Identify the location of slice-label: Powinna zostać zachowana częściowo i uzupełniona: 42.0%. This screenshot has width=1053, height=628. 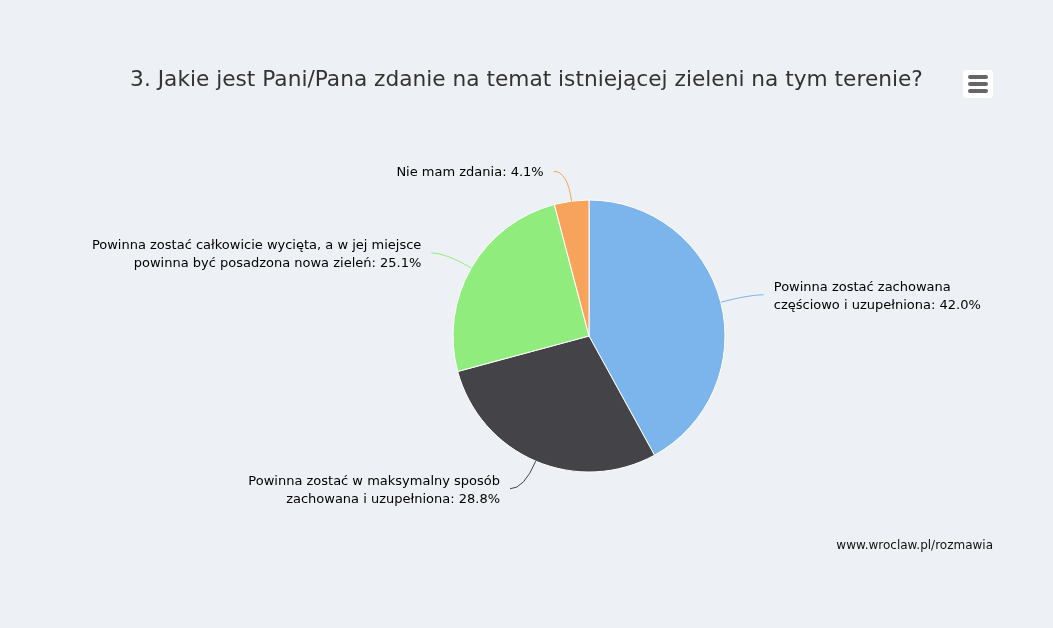
(877, 295).